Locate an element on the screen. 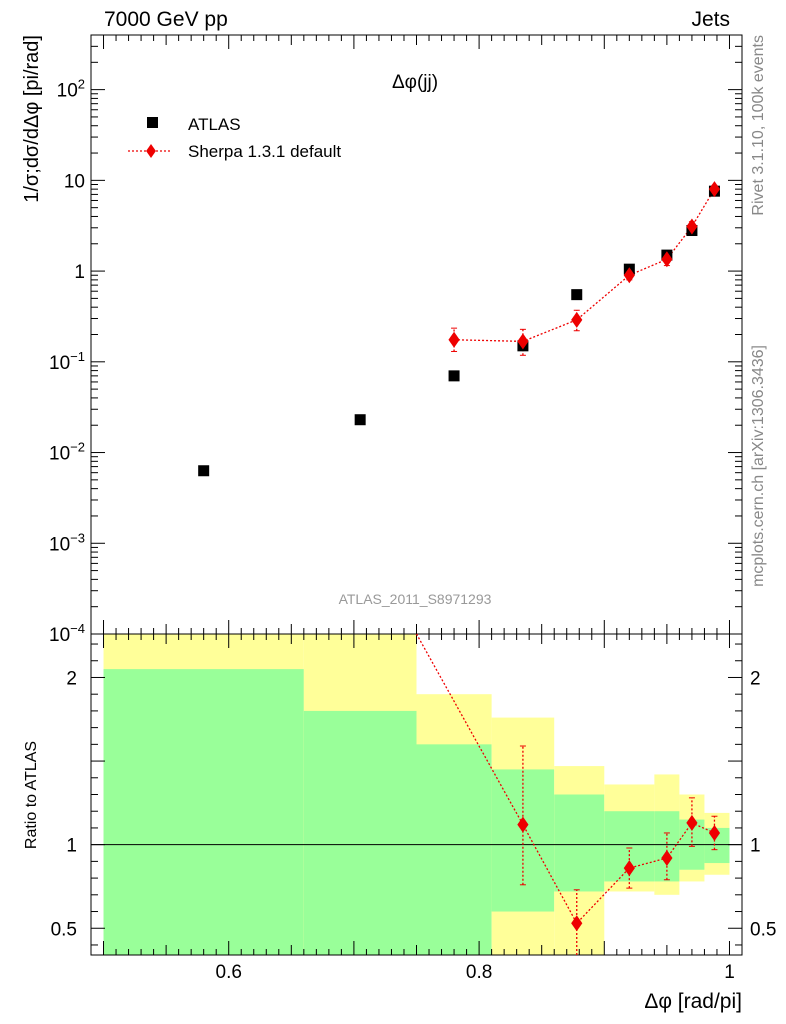 This screenshot has width=786, height=1024. y-tick-label: 10 is located at coordinates (74, 181).